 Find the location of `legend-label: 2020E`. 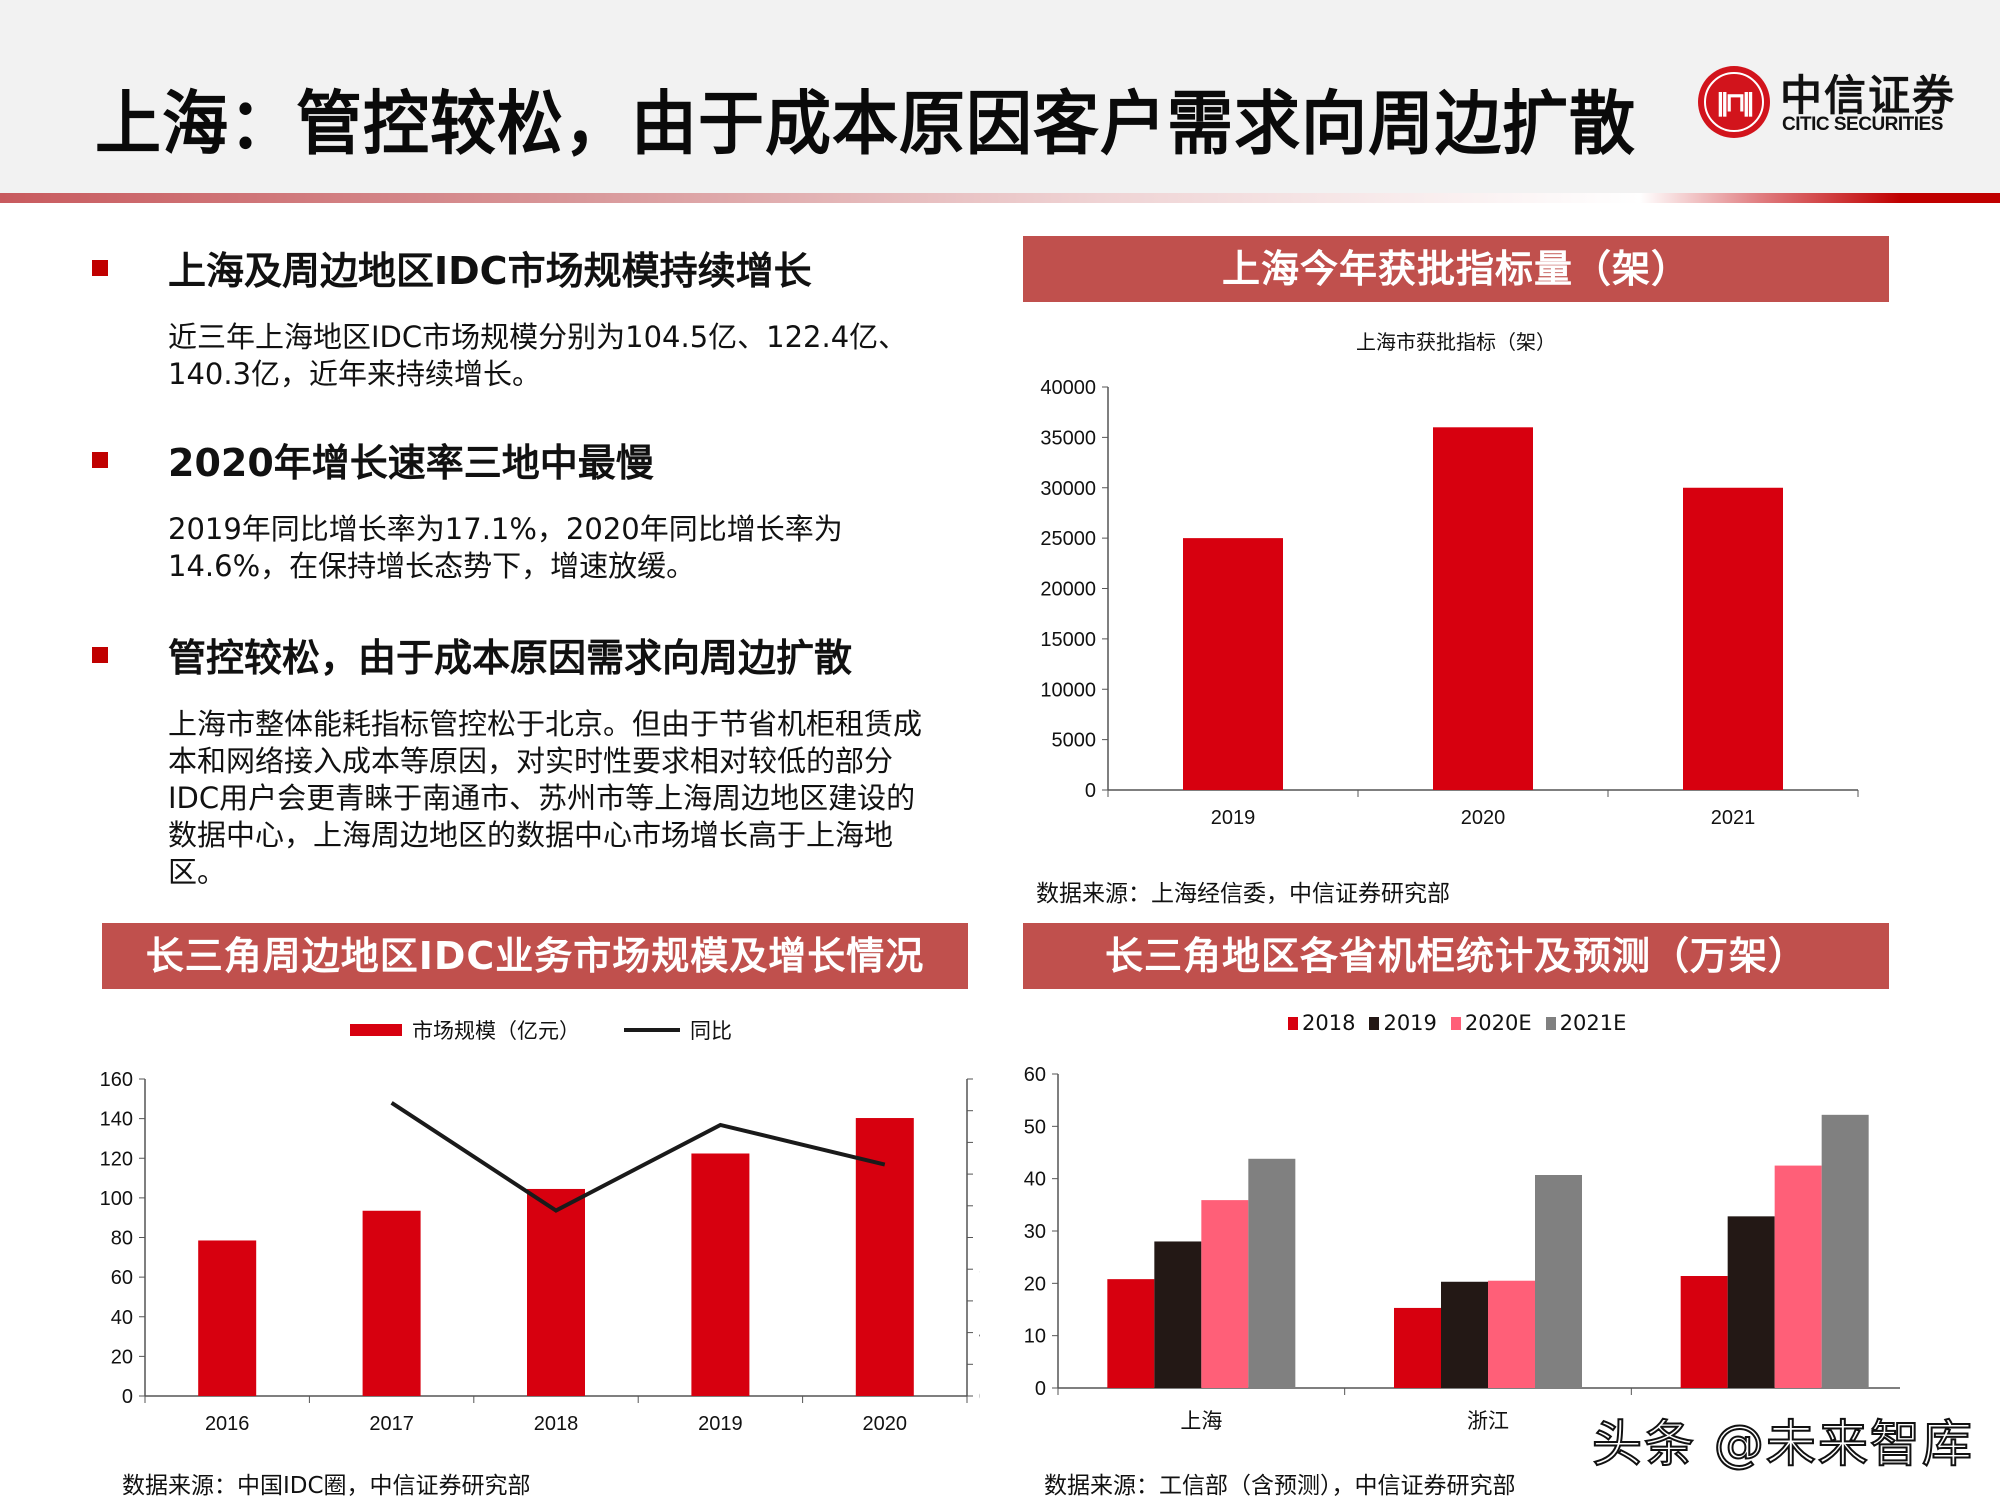

legend-label: 2020E is located at coordinates (1498, 1023).